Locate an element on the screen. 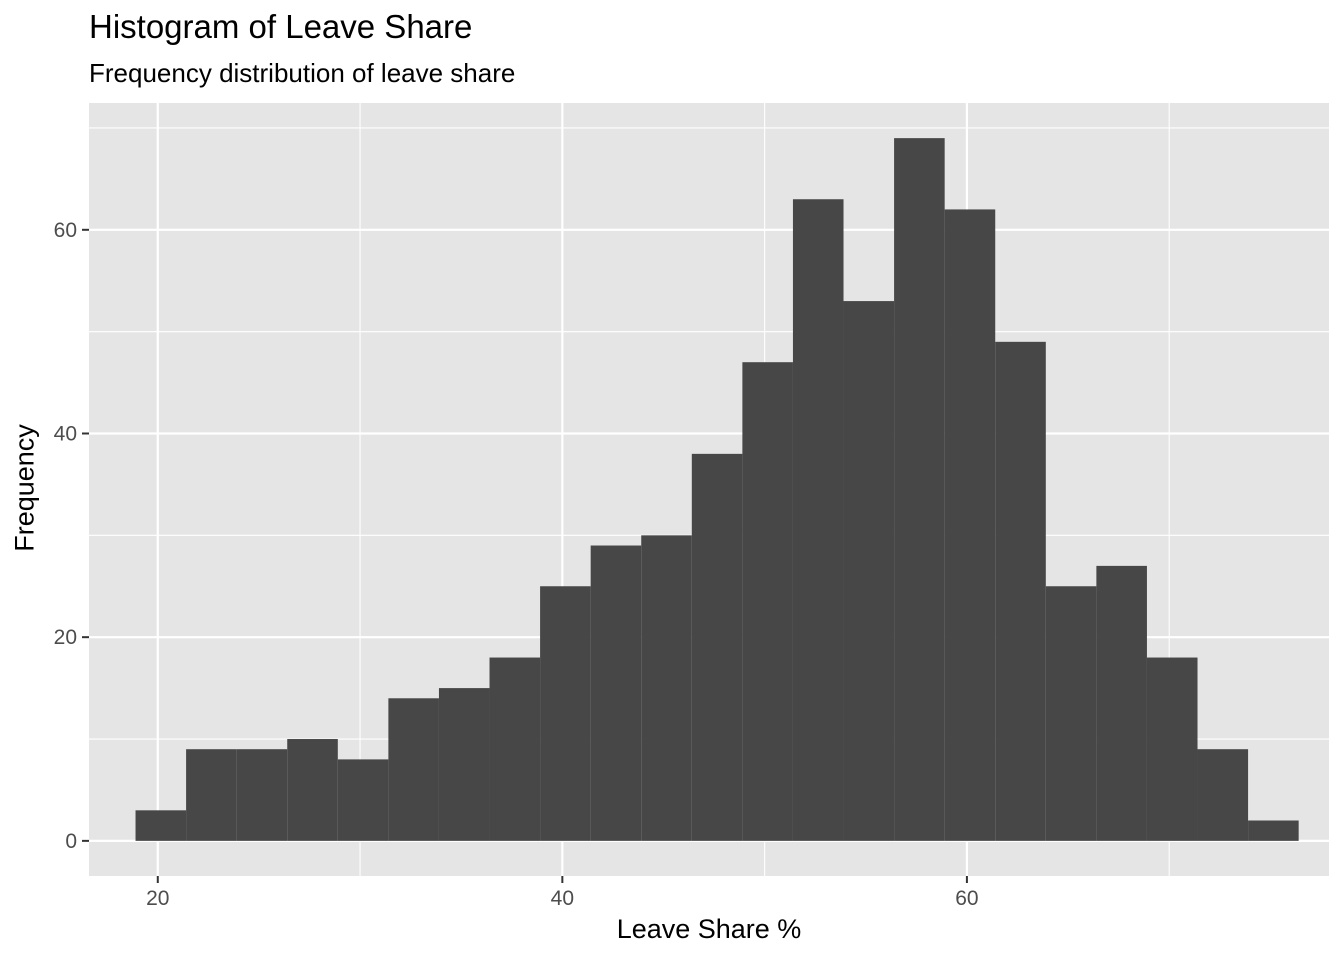 This screenshot has height=960, width=1344. x-tick-label: 20 is located at coordinates (157, 898).